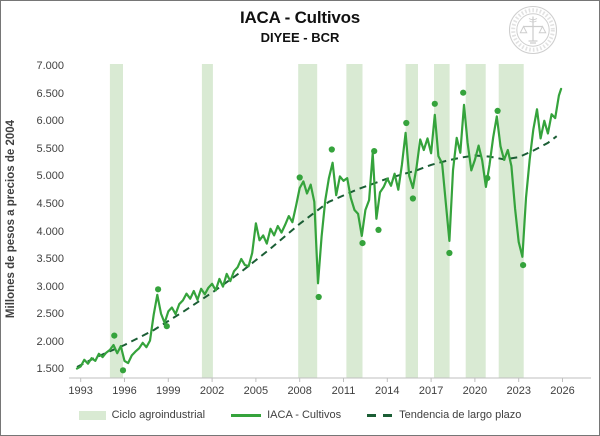 Image resolution: width=600 pixels, height=436 pixels. I want to click on legend-swatch-line-icon, so click(246, 415).